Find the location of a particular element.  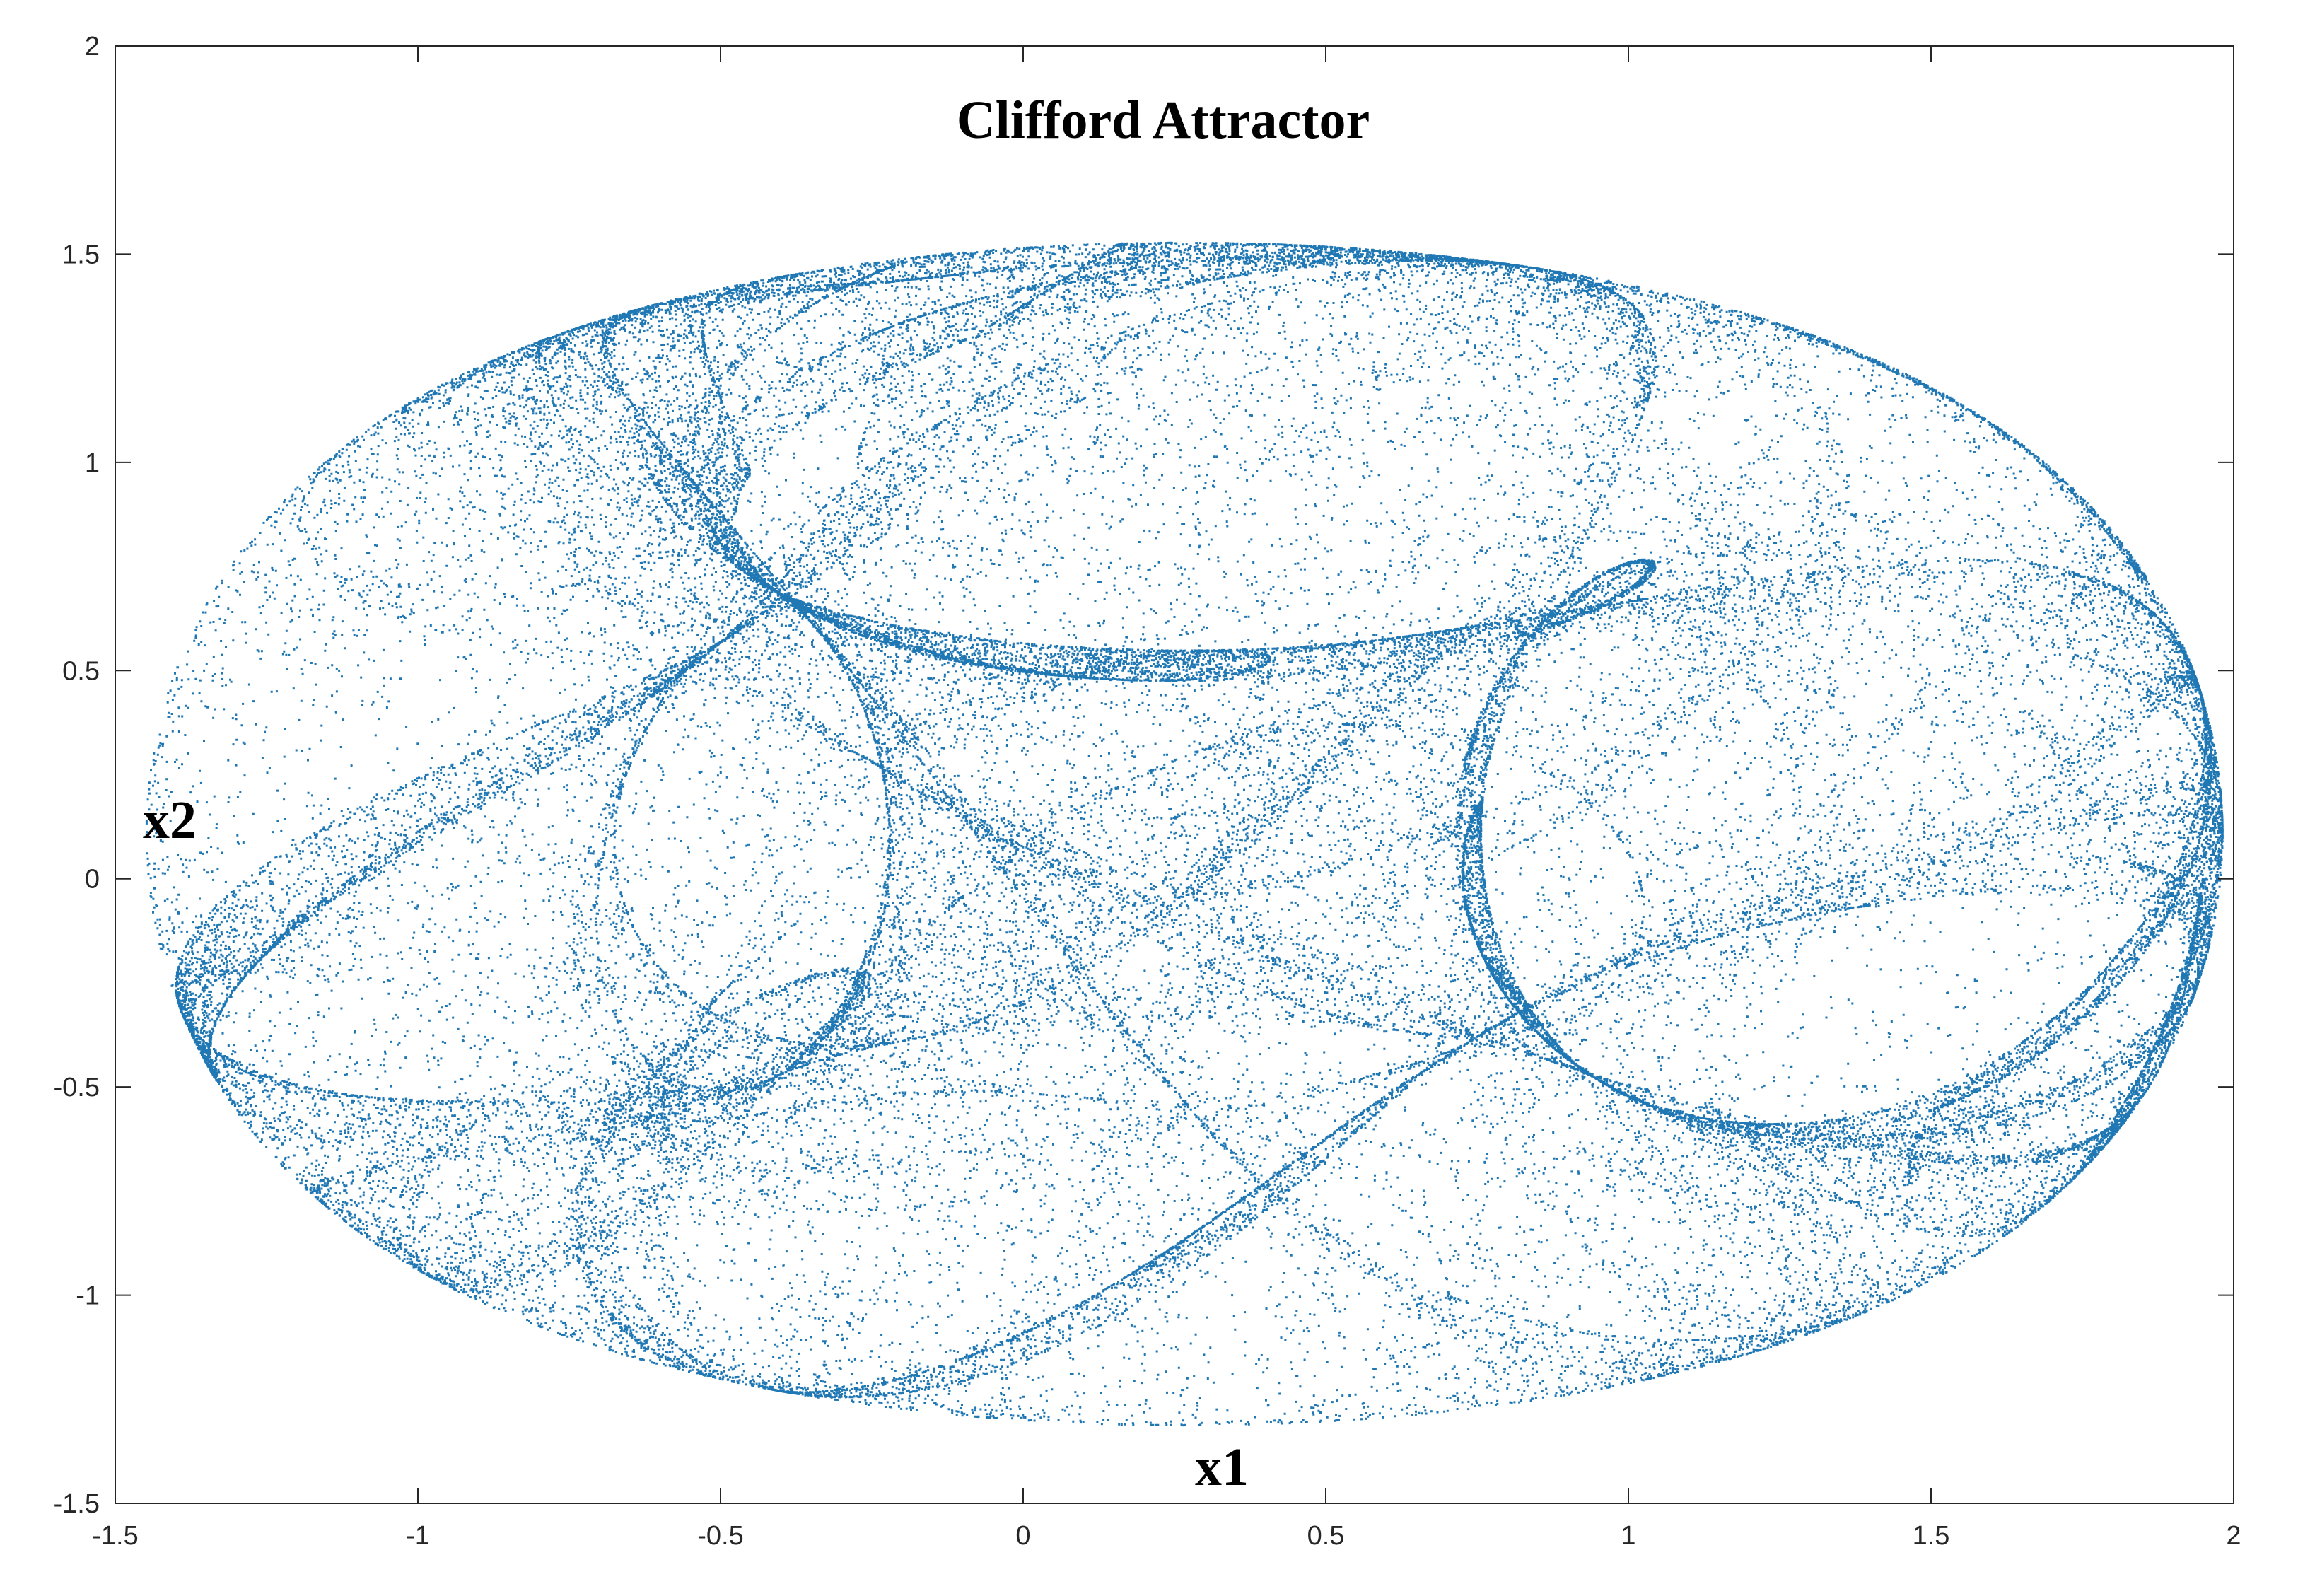

x-tick-label: 1.5 is located at coordinates (1931, 1536).